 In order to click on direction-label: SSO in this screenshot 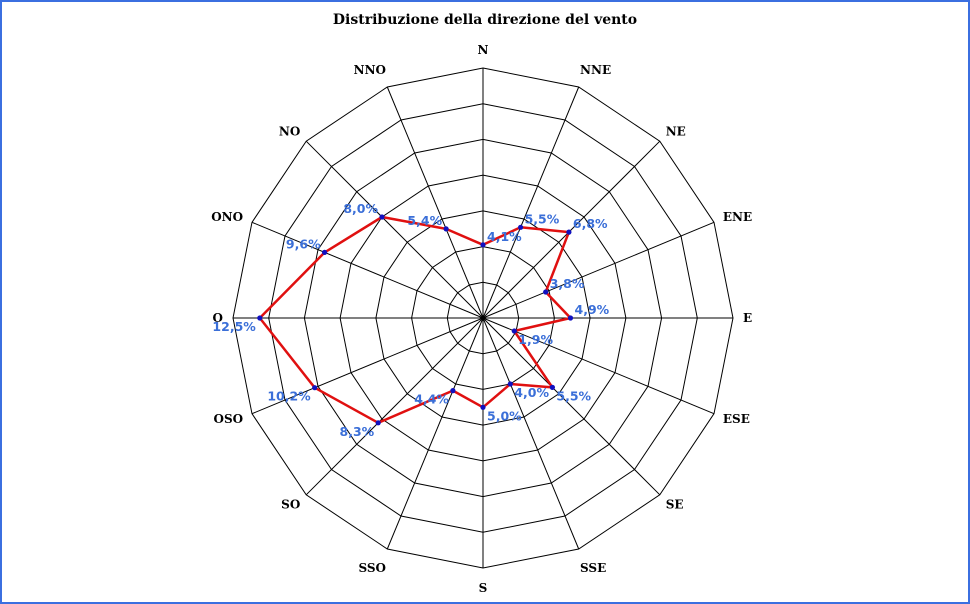, I will do `click(372, 568)`.